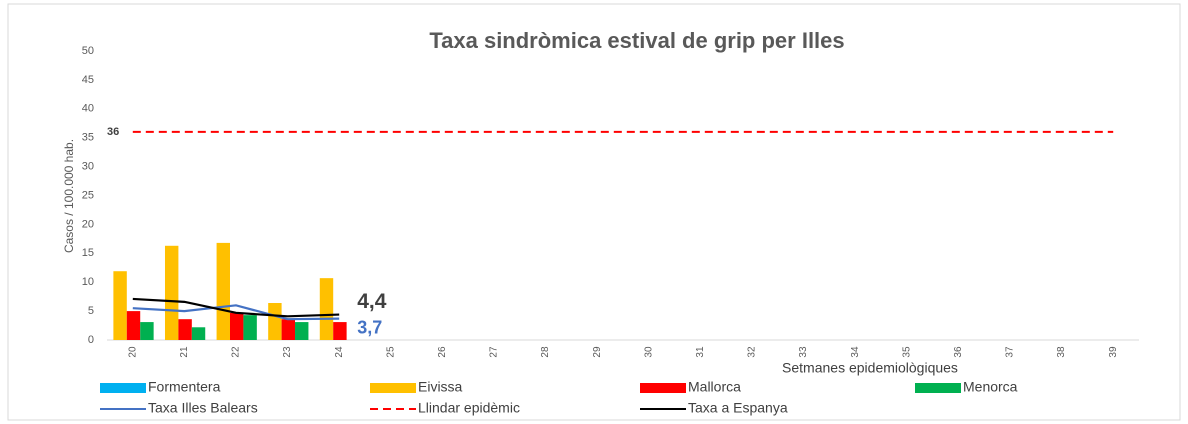  What do you see at coordinates (1113, 352) in the screenshot?
I see `x-tick-label: 39` at bounding box center [1113, 352].